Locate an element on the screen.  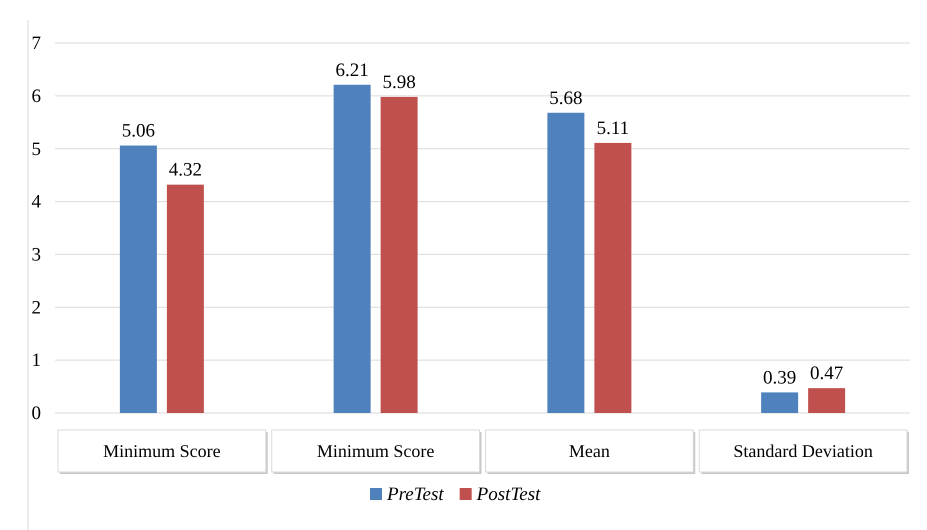
legend-label: PostTest is located at coordinates (509, 494).